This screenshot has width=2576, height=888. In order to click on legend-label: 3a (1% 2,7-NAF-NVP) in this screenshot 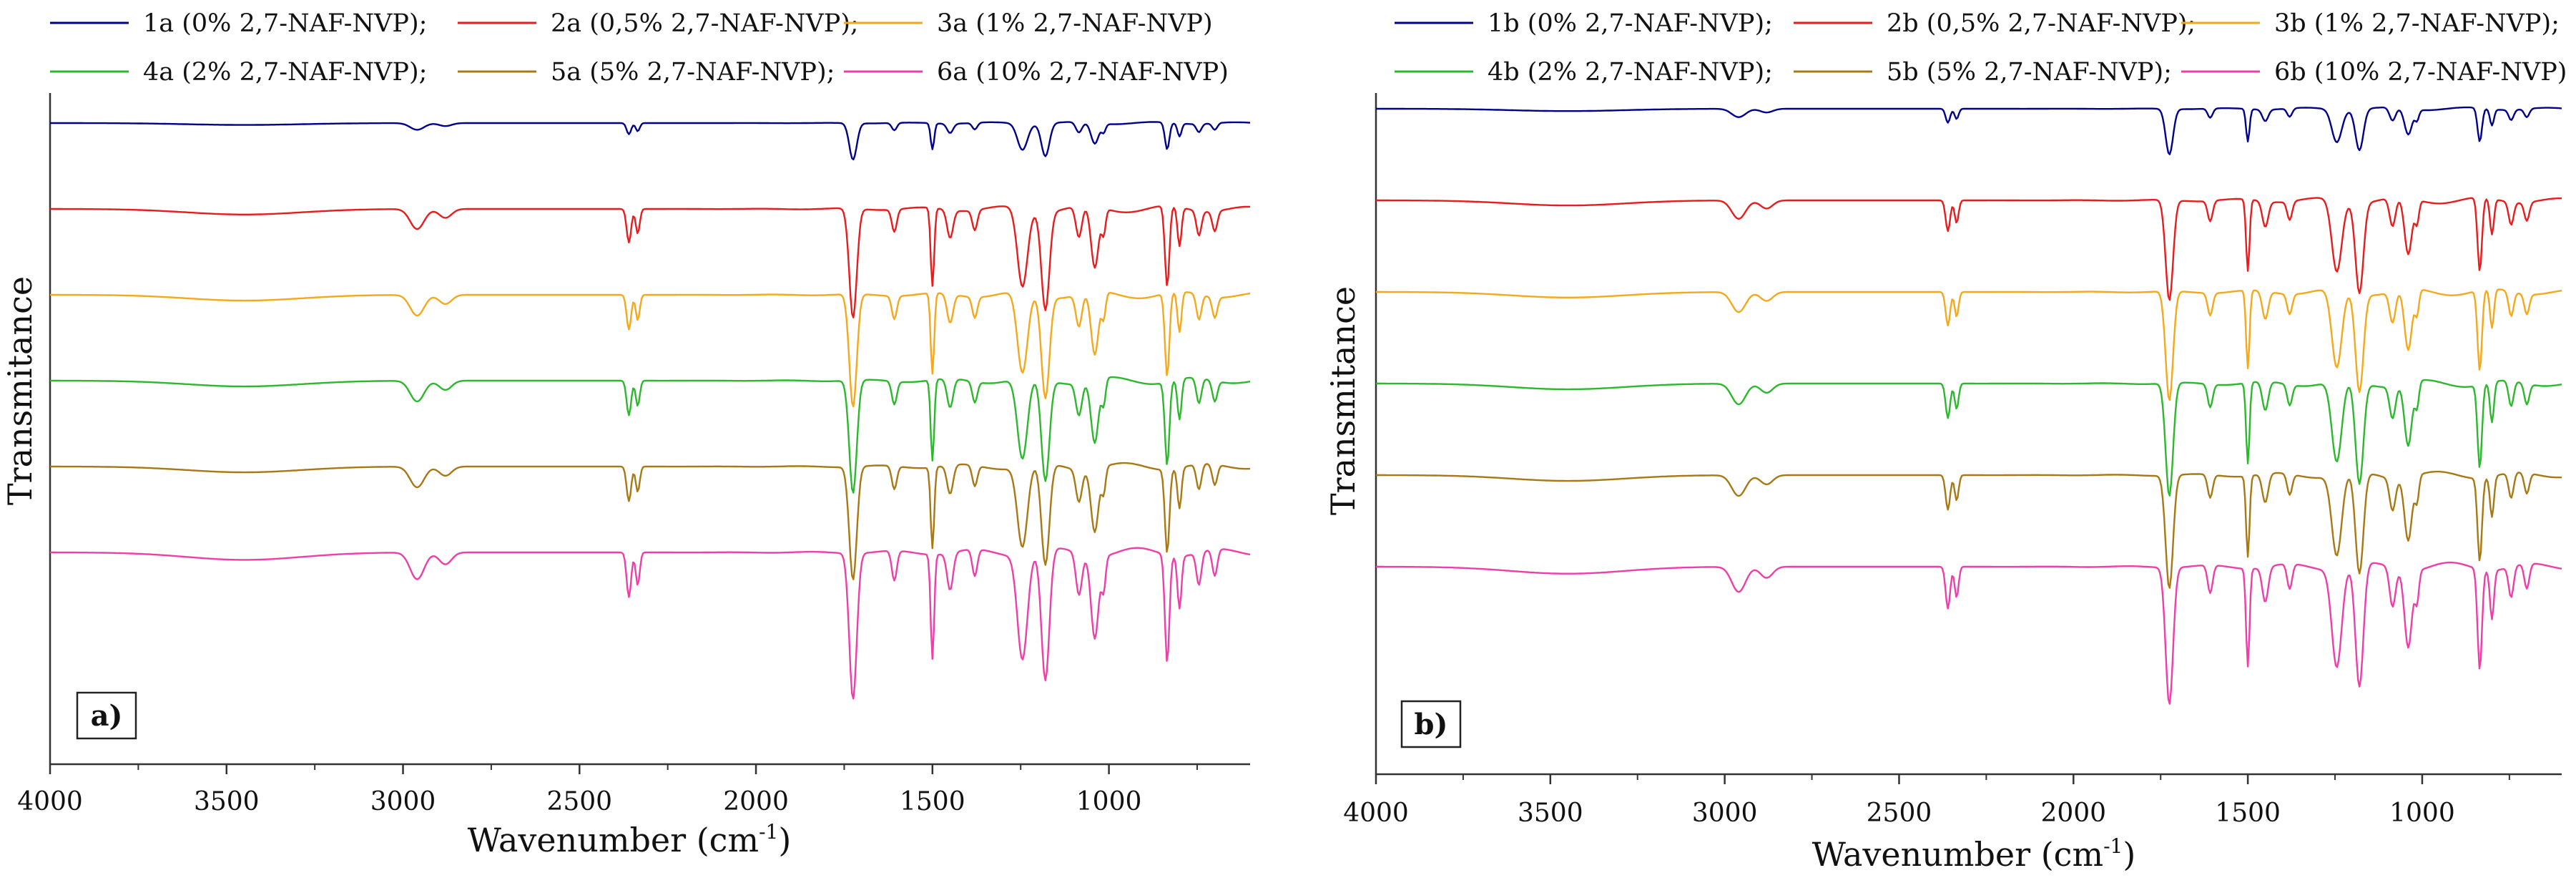, I will do `click(1075, 23)`.